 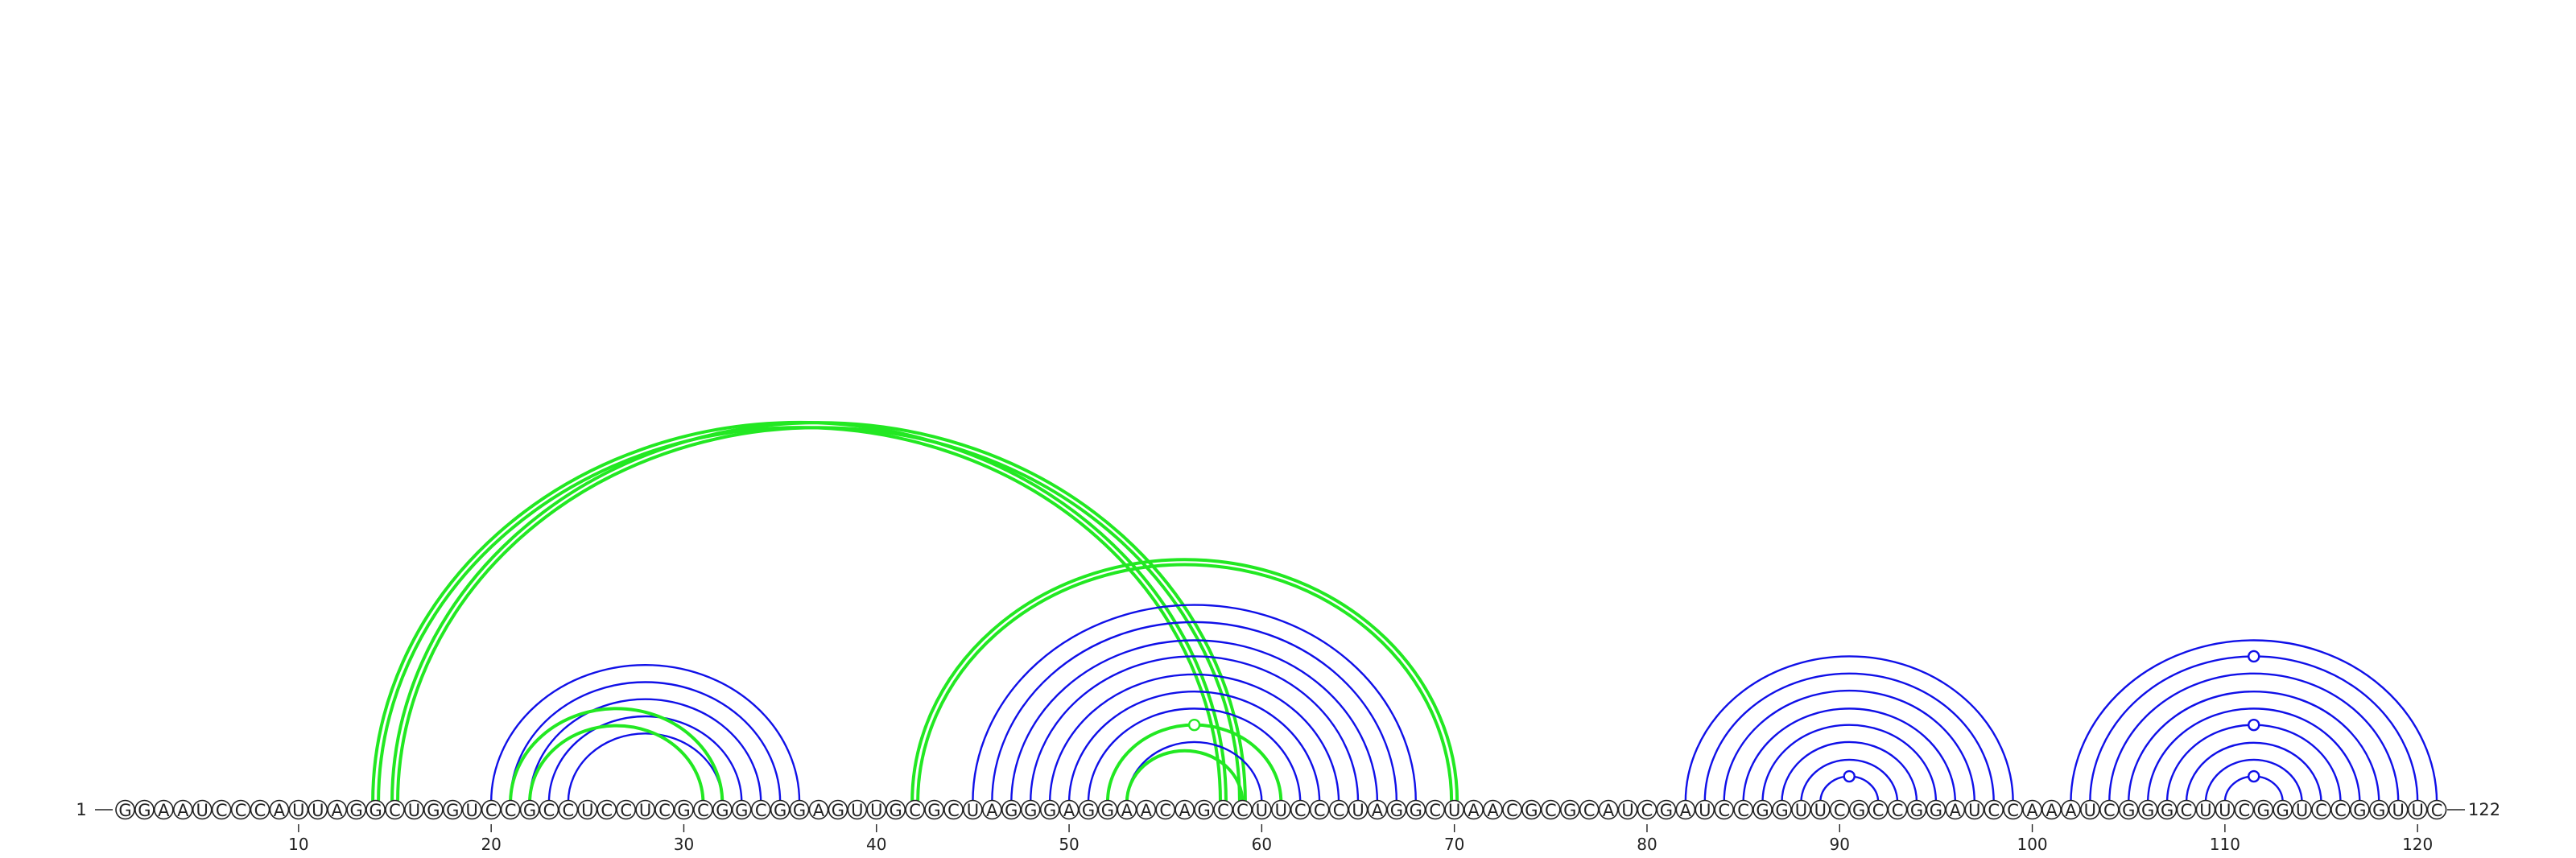 I want to click on tick-label: 20, so click(x=491, y=845).